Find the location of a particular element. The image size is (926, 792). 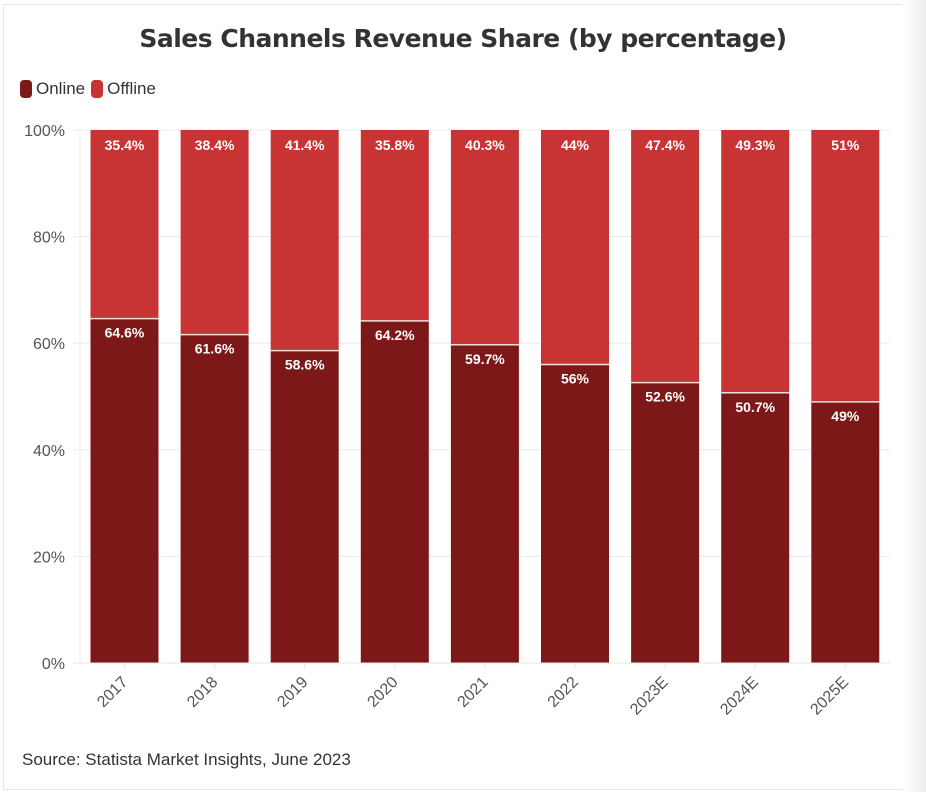

data-label-online: 50.7% is located at coordinates (755, 407).